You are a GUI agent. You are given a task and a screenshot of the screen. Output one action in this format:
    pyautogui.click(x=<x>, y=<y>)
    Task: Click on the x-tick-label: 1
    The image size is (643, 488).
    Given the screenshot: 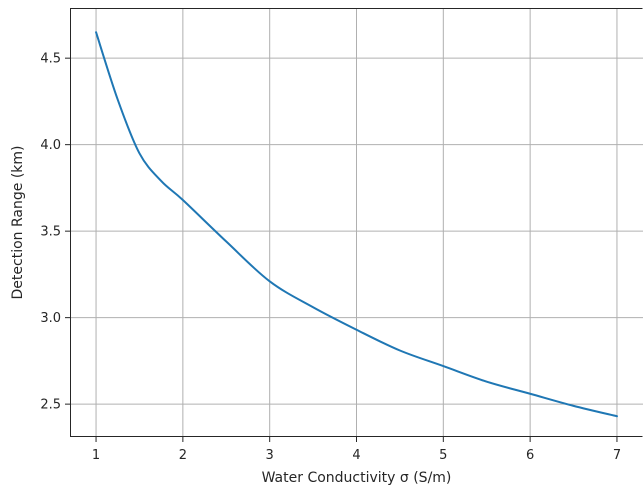 What is the action you would take?
    pyautogui.click(x=96, y=455)
    